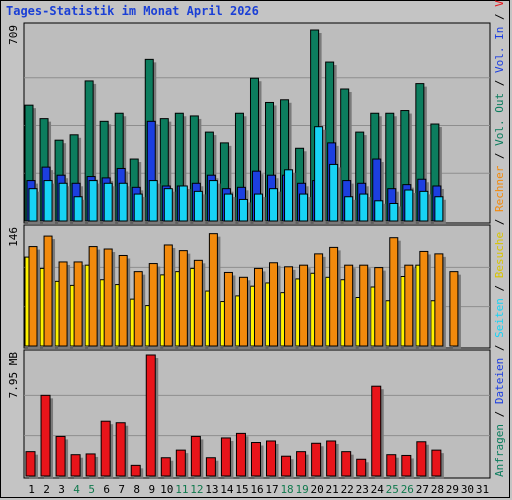 This screenshot has width=512, height=500. Describe the element at coordinates (271, 489) in the screenshot. I see `day-label-17: 17` at that location.